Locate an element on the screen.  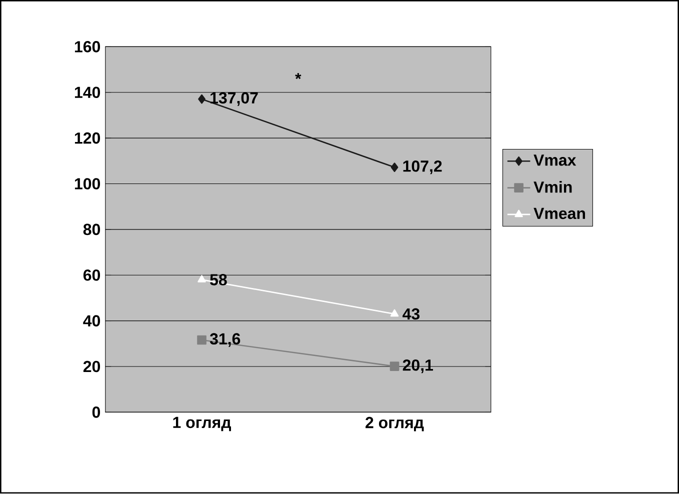
y-tick-label: 120 is located at coordinates (87, 138).